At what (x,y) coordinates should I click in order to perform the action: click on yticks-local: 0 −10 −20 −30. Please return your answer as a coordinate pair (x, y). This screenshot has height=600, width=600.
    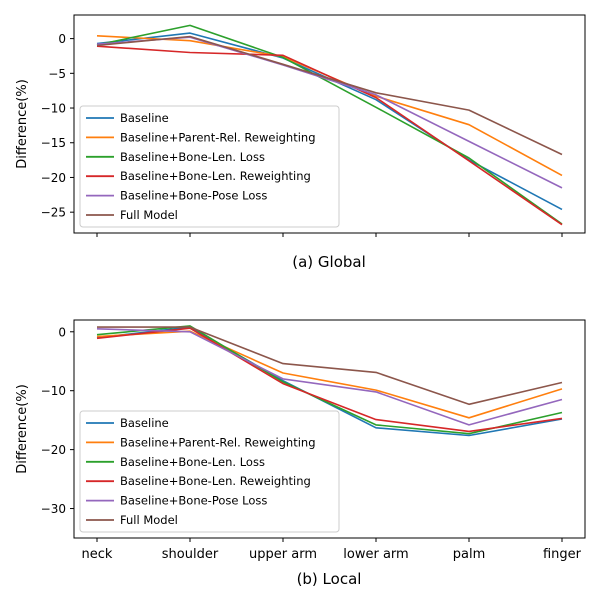
    Looking at the image, I should click on (57, 420).